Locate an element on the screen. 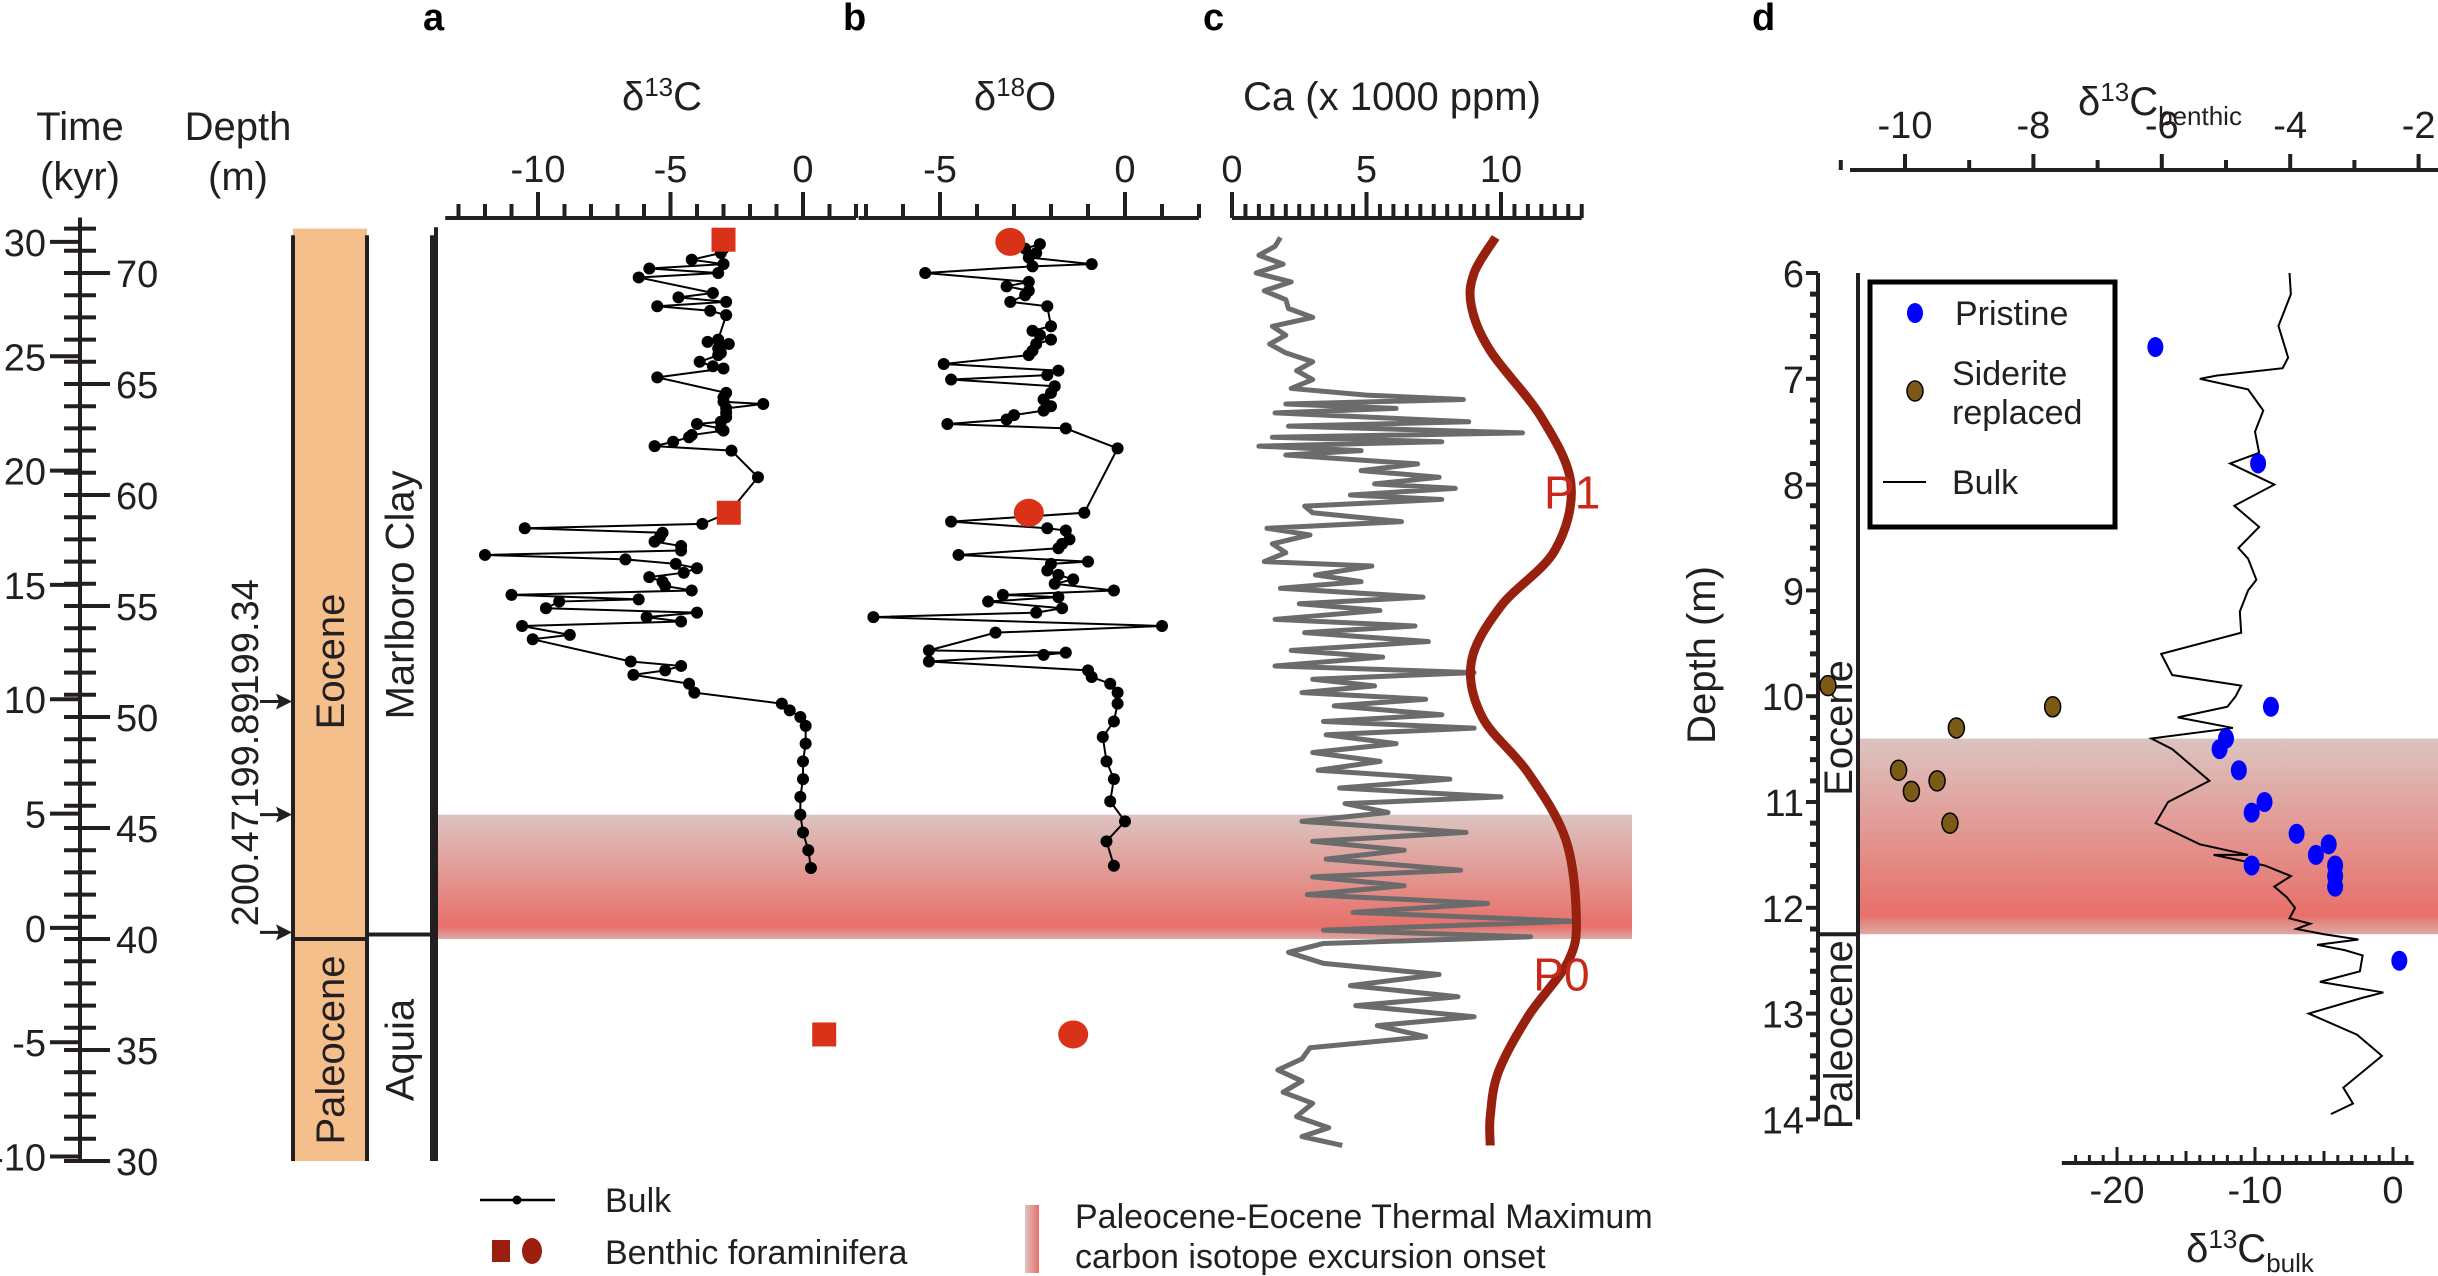  x-tick-label: -10 is located at coordinates (538, 170).